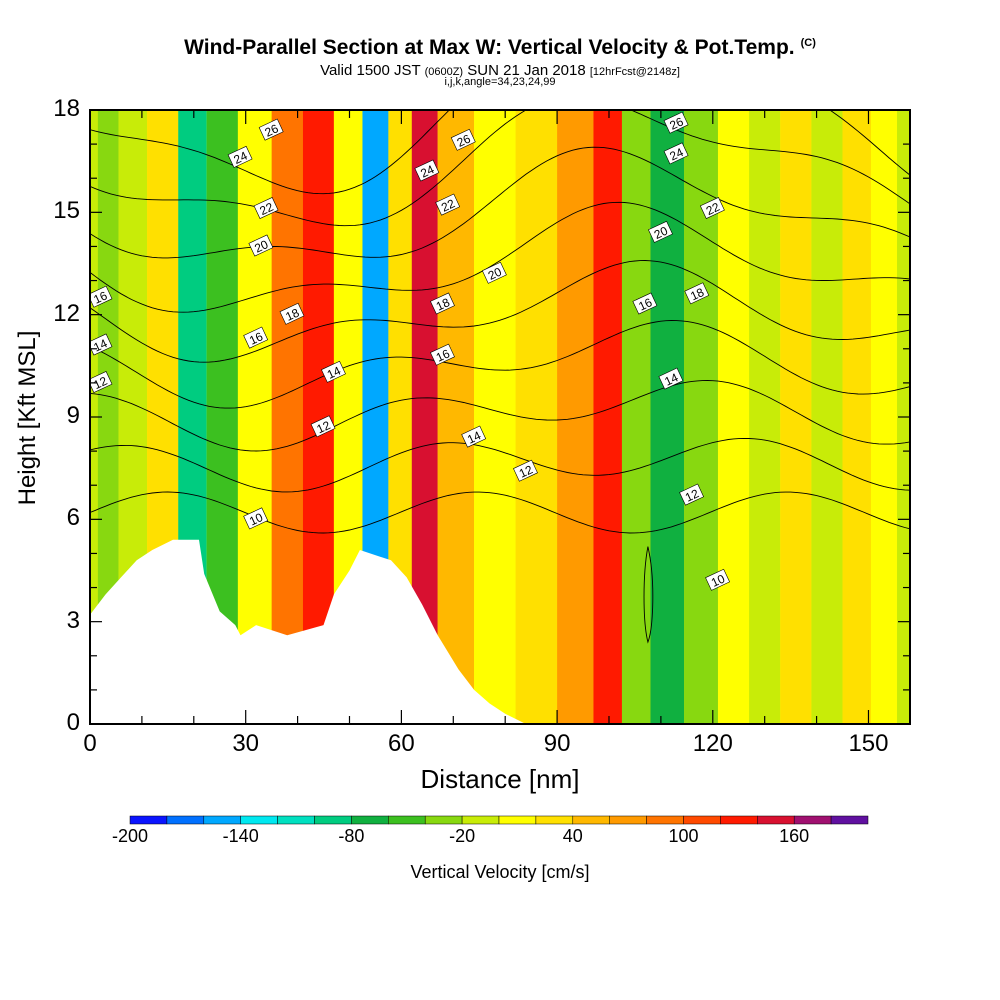 The height and width of the screenshot is (1000, 1000). Describe the element at coordinates (66, 313) in the screenshot. I see `y-tick-label: 12` at that location.